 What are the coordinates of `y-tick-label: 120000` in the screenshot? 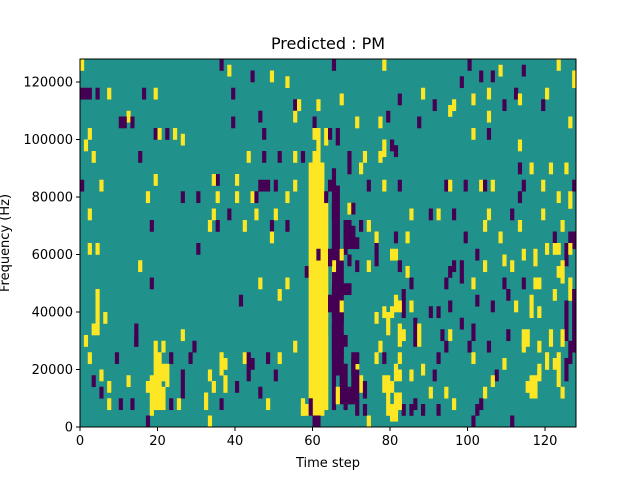 It's located at (48, 83).